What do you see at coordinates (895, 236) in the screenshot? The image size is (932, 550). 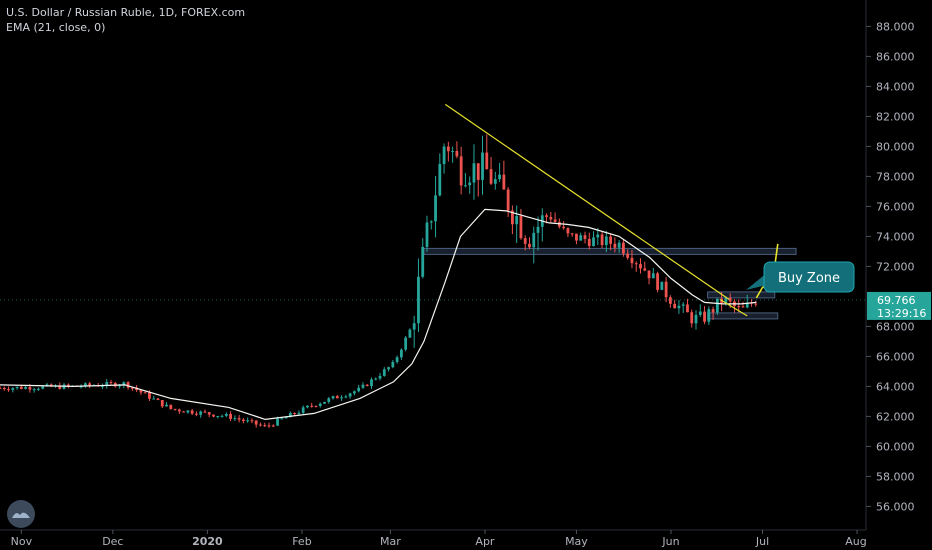 I see `price-tick-label: 74.000` at bounding box center [895, 236].